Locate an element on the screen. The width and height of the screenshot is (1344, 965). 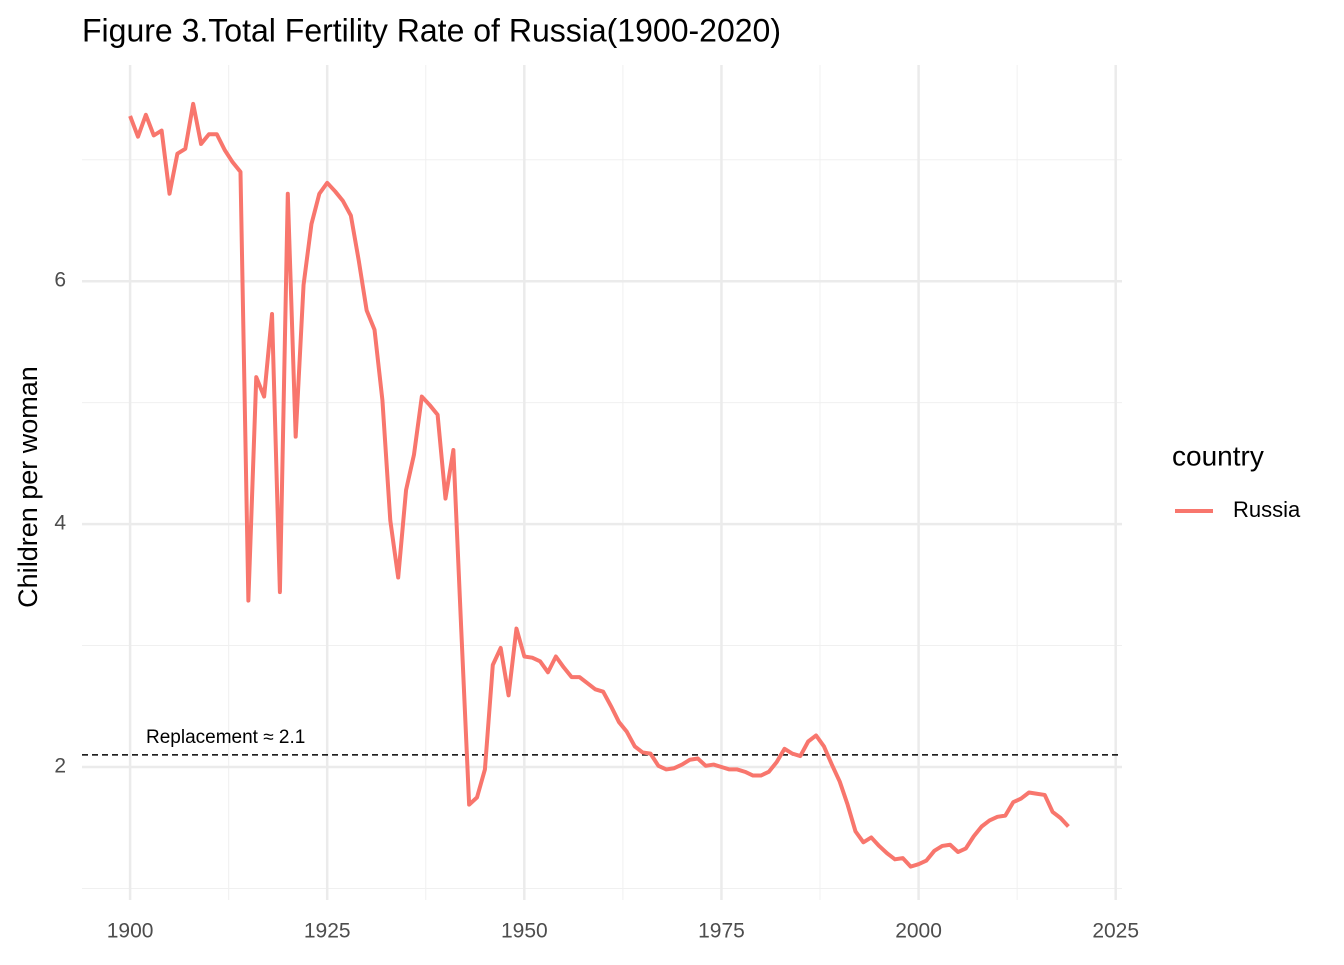
reference-label: Replacement ≈ 2.1 is located at coordinates (225, 737).